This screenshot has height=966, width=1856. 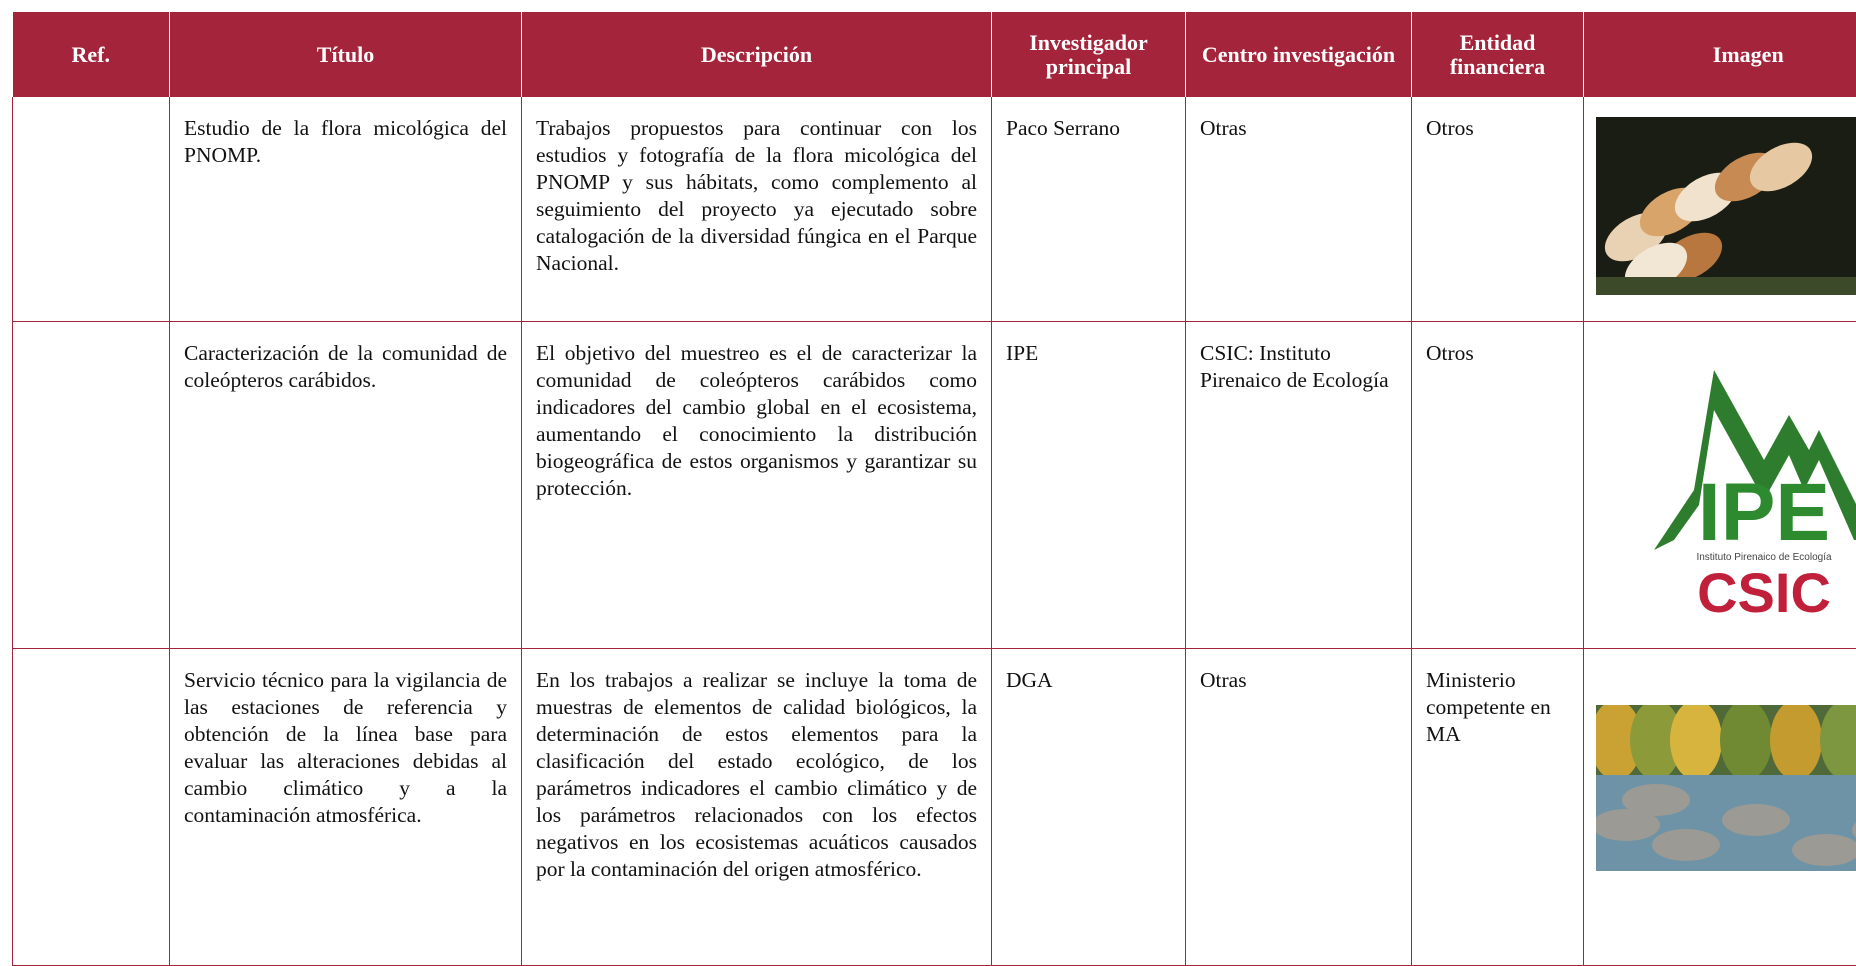 I want to click on table-cell: DGA, so click(x=1089, y=807).